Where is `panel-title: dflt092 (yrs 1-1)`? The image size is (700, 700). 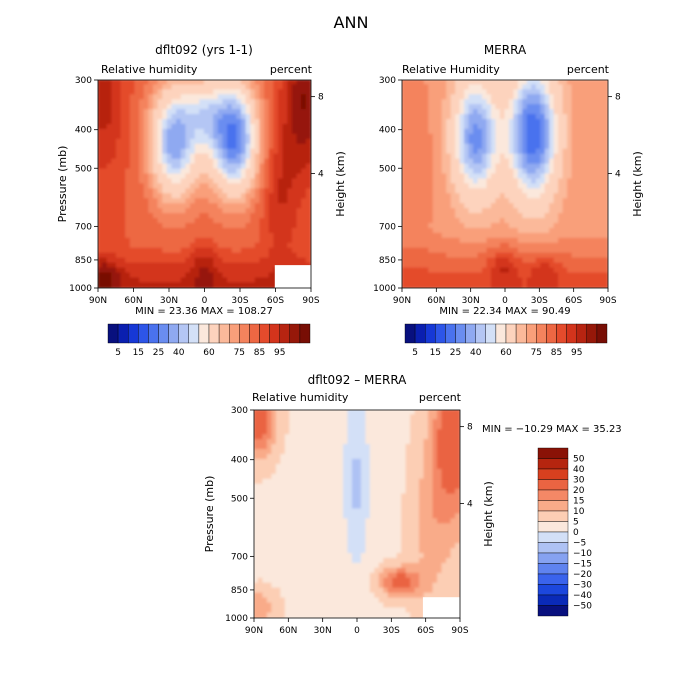 panel-title: dflt092 (yrs 1-1) is located at coordinates (204, 50).